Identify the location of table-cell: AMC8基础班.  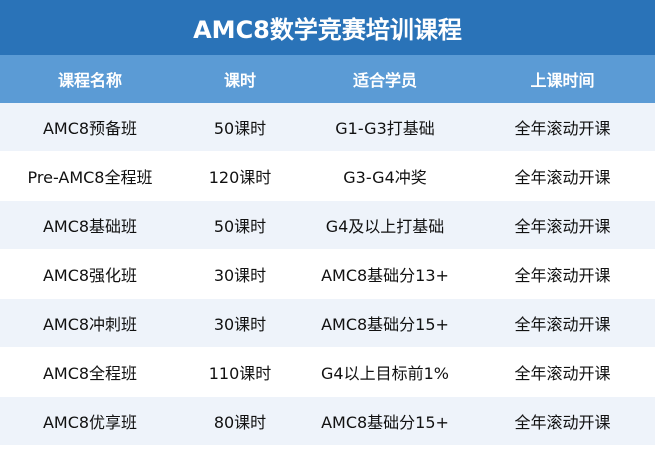
(90, 226).